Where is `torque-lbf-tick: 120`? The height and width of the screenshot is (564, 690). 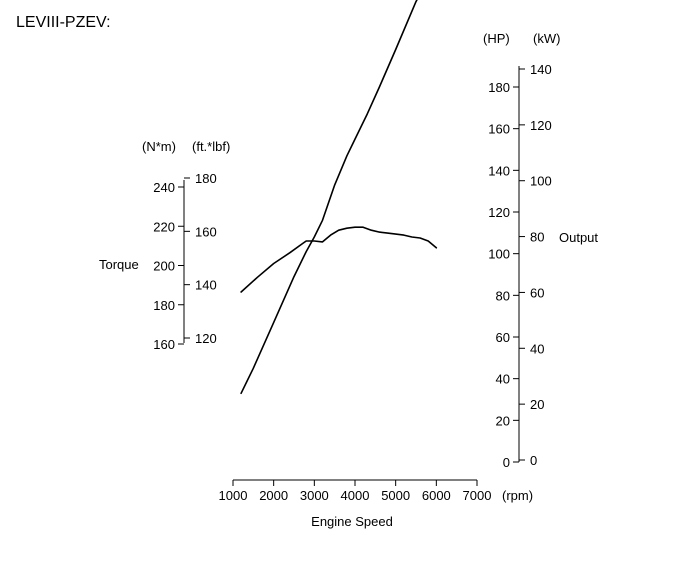
torque-lbf-tick: 120 is located at coordinates (200, 338).